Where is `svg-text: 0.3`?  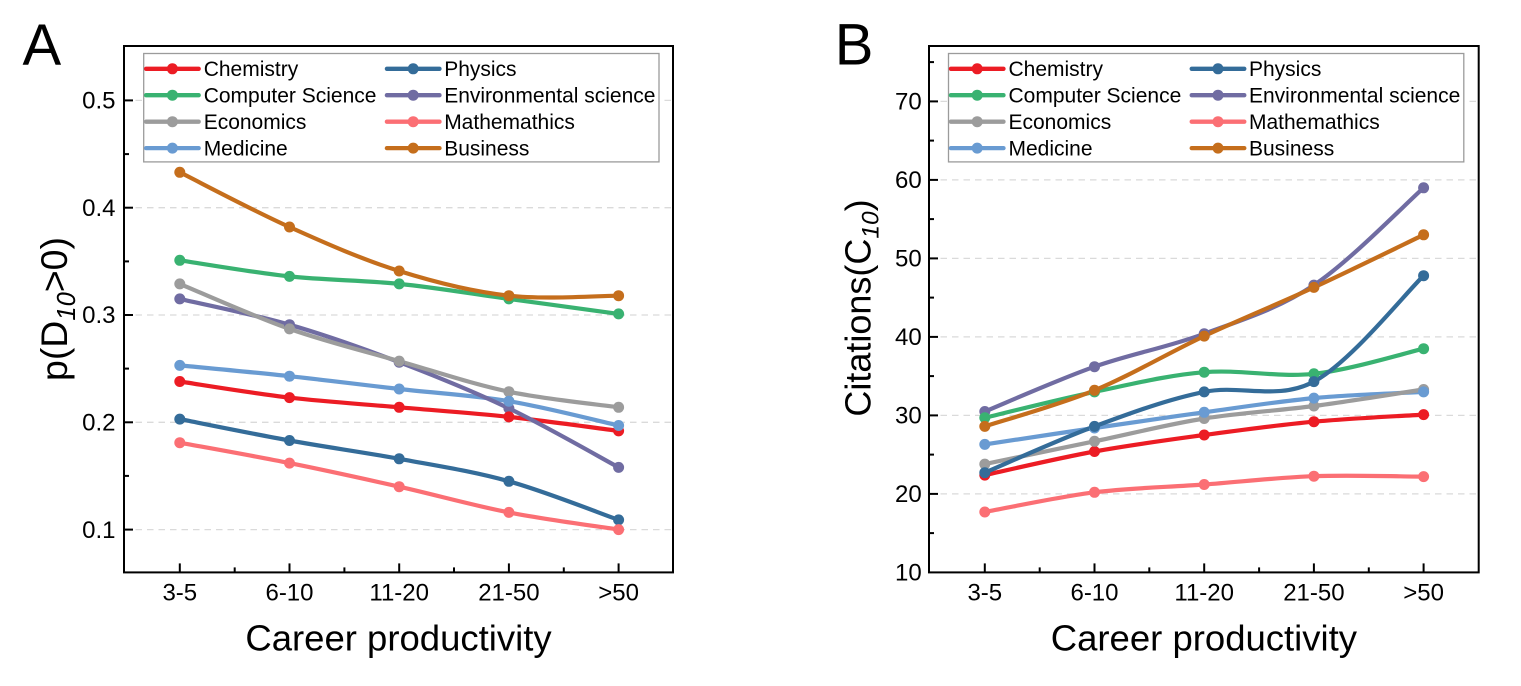 svg-text: 0.3 is located at coordinates (98, 315).